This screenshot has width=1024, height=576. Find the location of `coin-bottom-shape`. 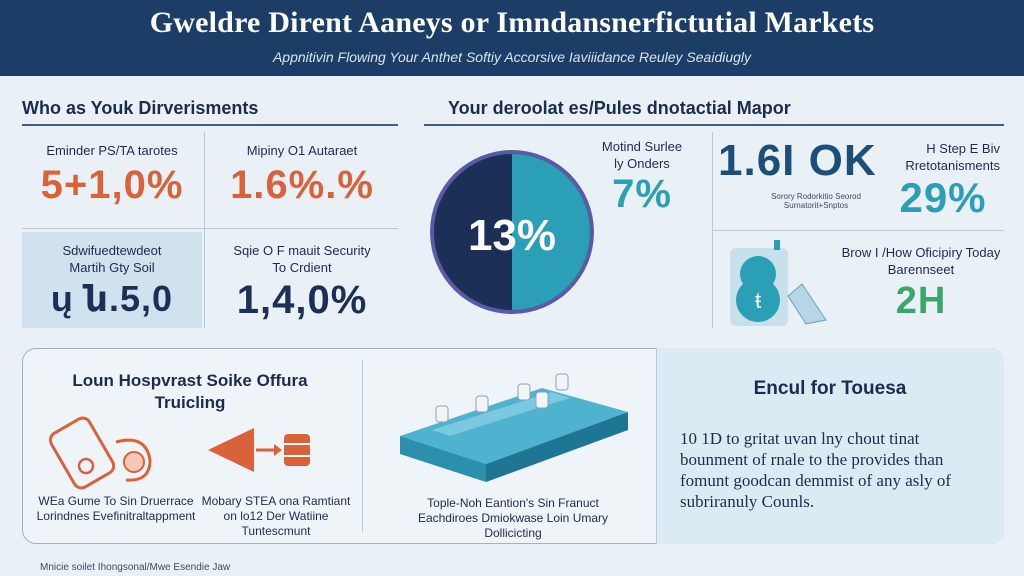

coin-bottom-shape is located at coordinates (758, 300).